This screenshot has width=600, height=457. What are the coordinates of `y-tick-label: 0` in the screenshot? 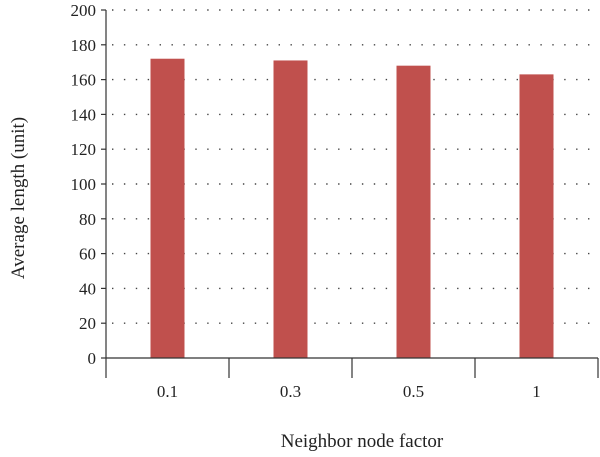 It's located at (92, 358).